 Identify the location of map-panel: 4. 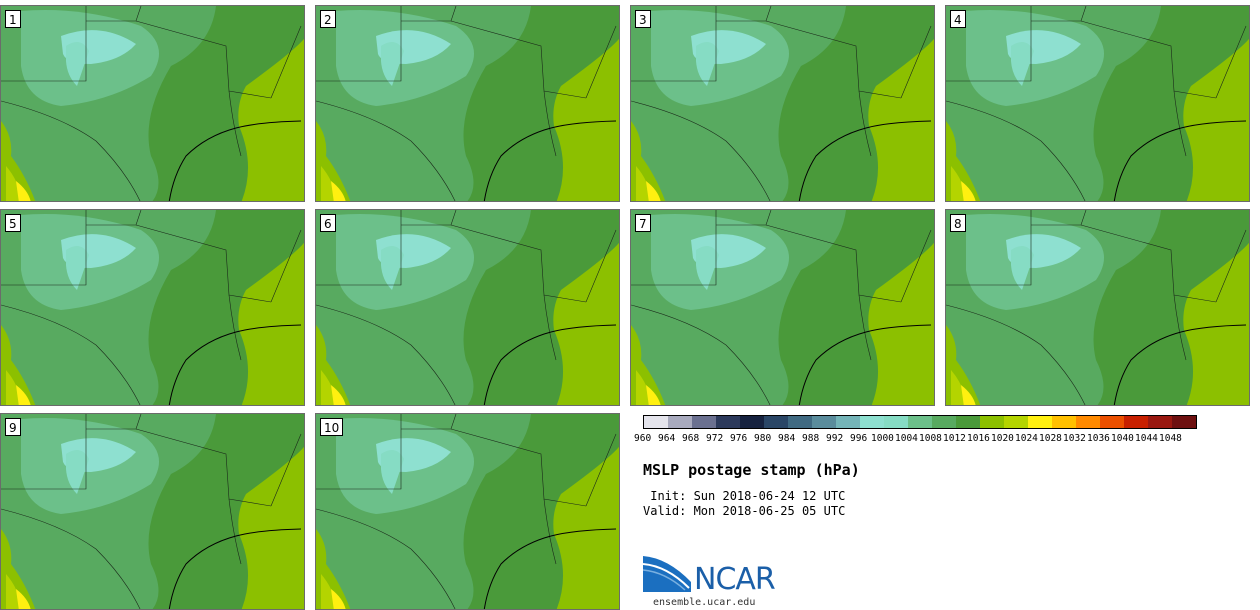
(1097, 103).